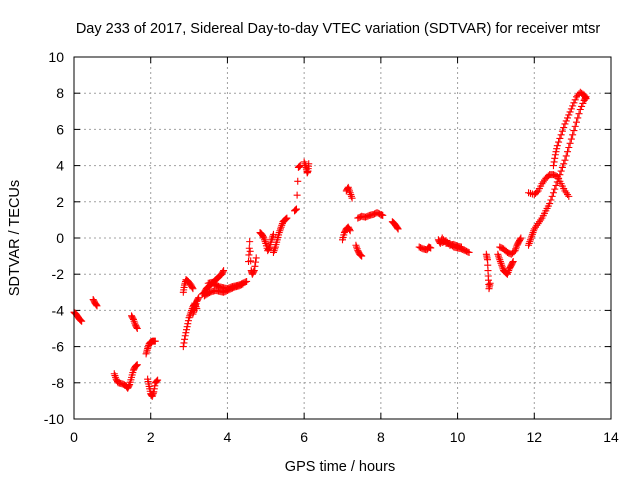 This screenshot has height=480, width=640. Describe the element at coordinates (60, 129) in the screenshot. I see `y-tick-label: 6` at that location.